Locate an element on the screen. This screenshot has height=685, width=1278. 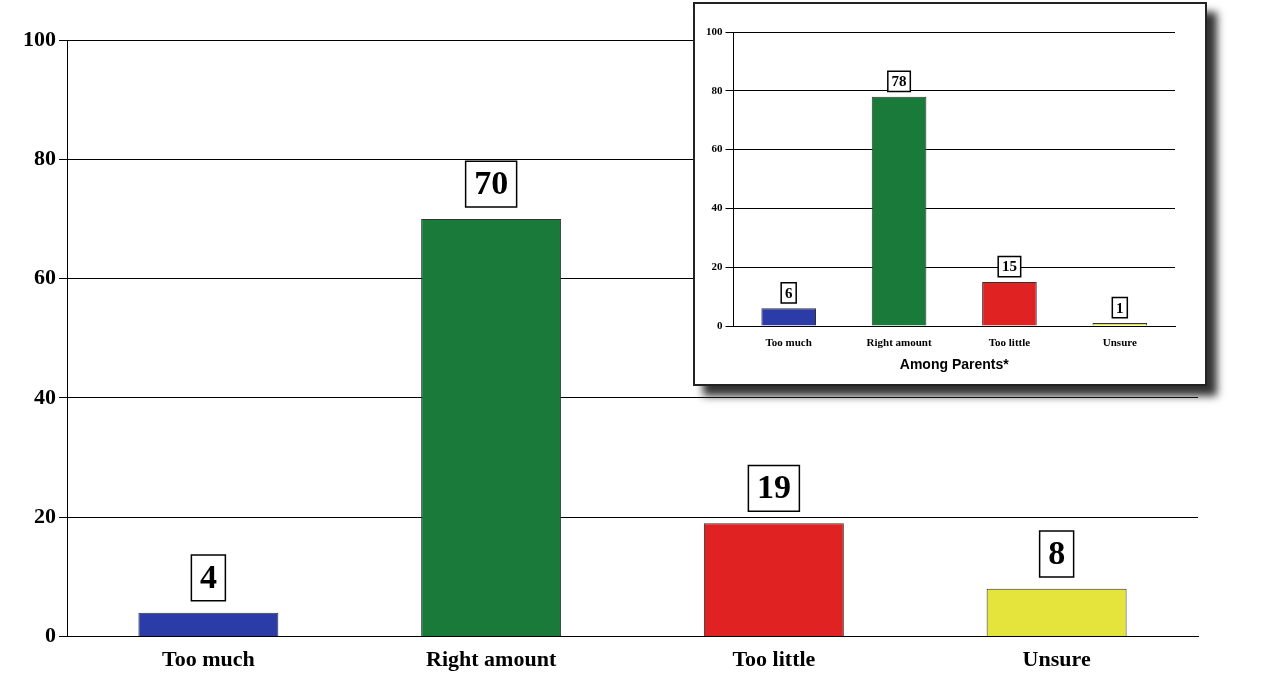
data-label: 70 is located at coordinates (491, 182).